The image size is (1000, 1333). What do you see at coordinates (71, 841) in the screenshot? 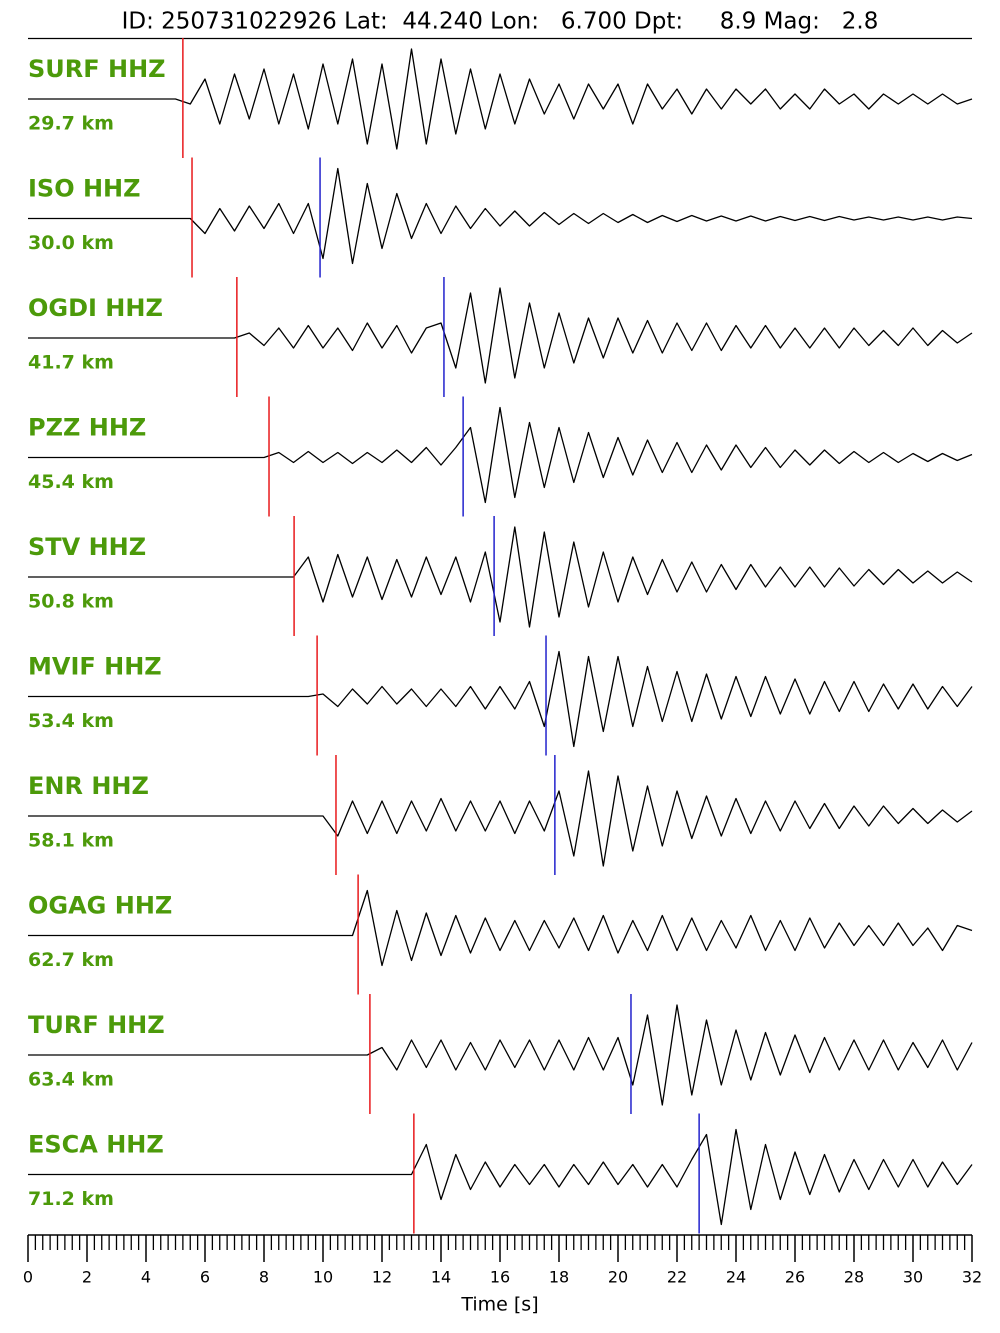
I see `station-distance: 58.1 km` at bounding box center [71, 841].